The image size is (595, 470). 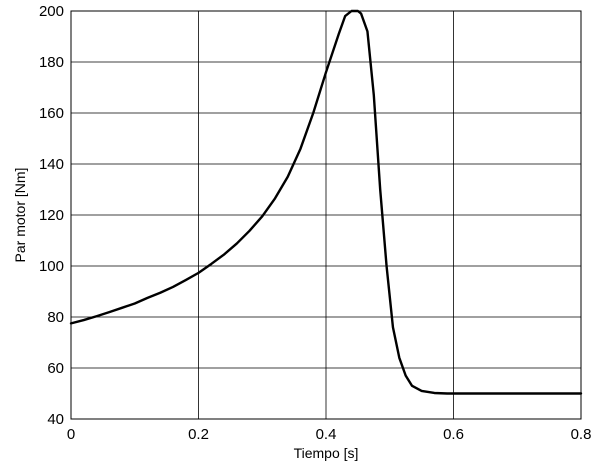 What do you see at coordinates (326, 434) in the screenshot?
I see `x-tick-label: 0.4` at bounding box center [326, 434].